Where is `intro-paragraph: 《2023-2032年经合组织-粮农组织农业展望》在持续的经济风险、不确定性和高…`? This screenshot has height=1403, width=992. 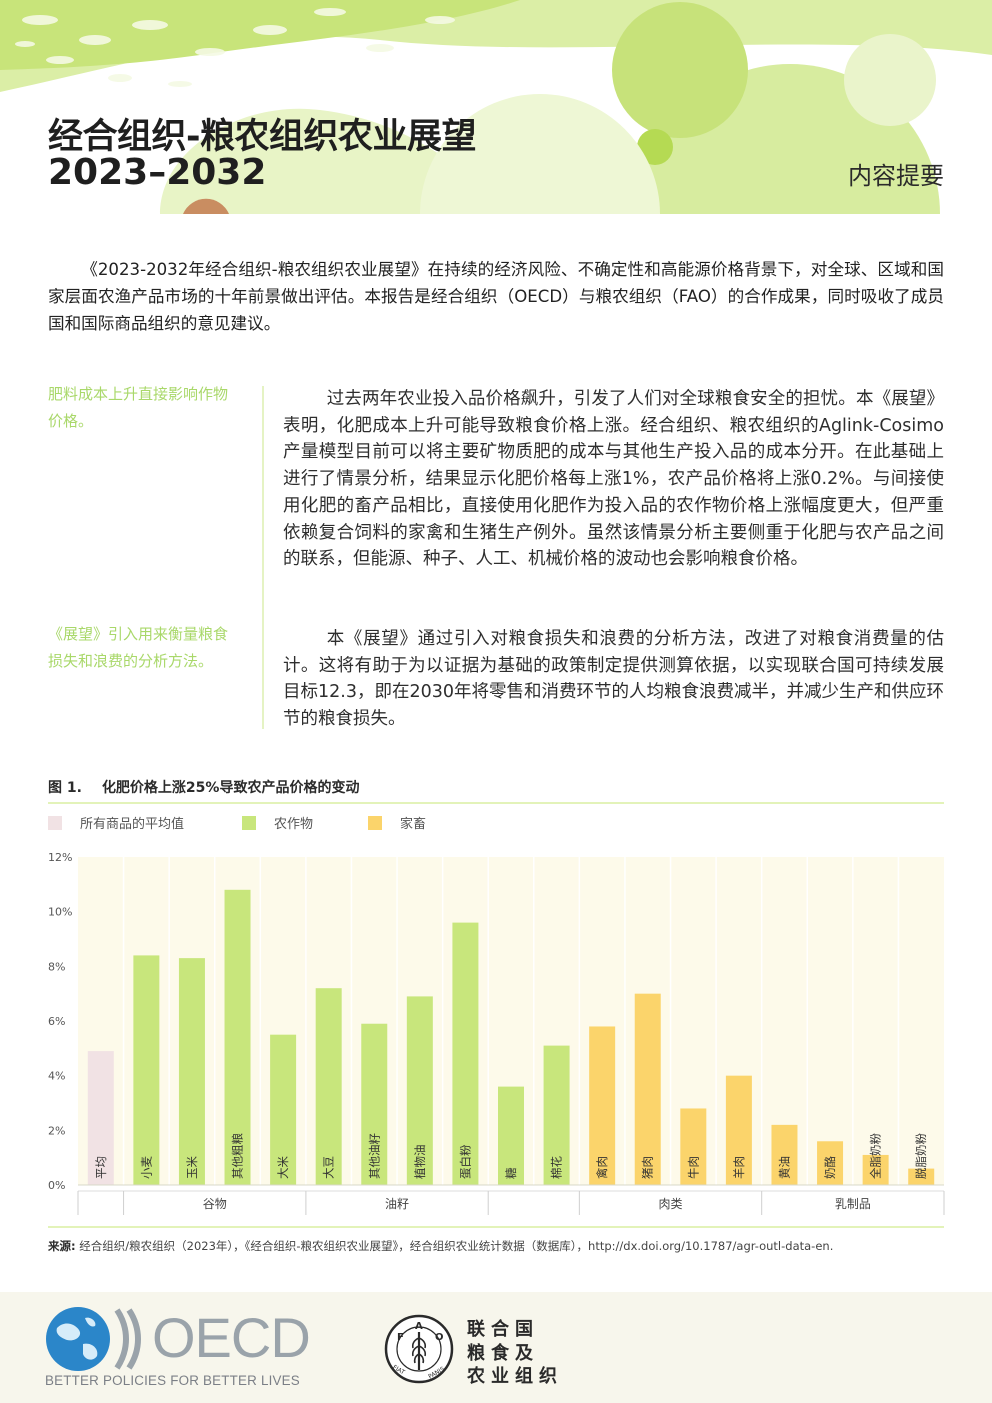 intro-paragraph: 《2023-2032年经合组织-粮农组织农业展望》在持续的经济风险、不确定性和高… is located at coordinates (496, 296).